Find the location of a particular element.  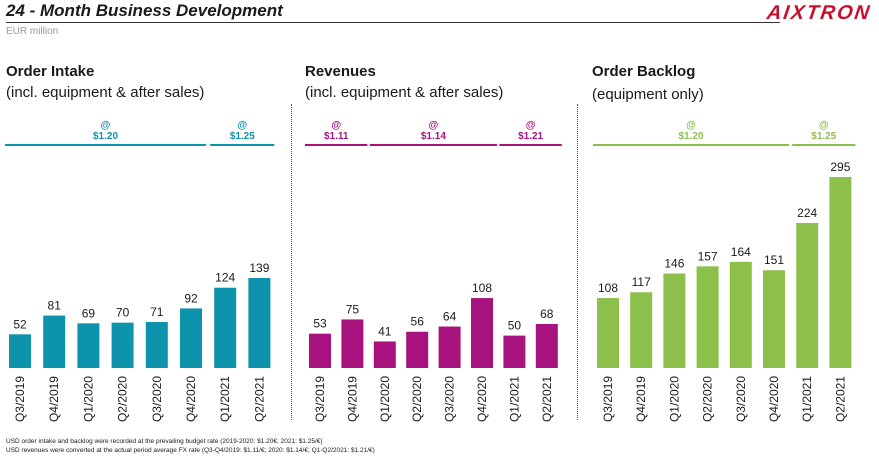

order-intake-category-label: Q1/2021 is located at coordinates (225, 399).